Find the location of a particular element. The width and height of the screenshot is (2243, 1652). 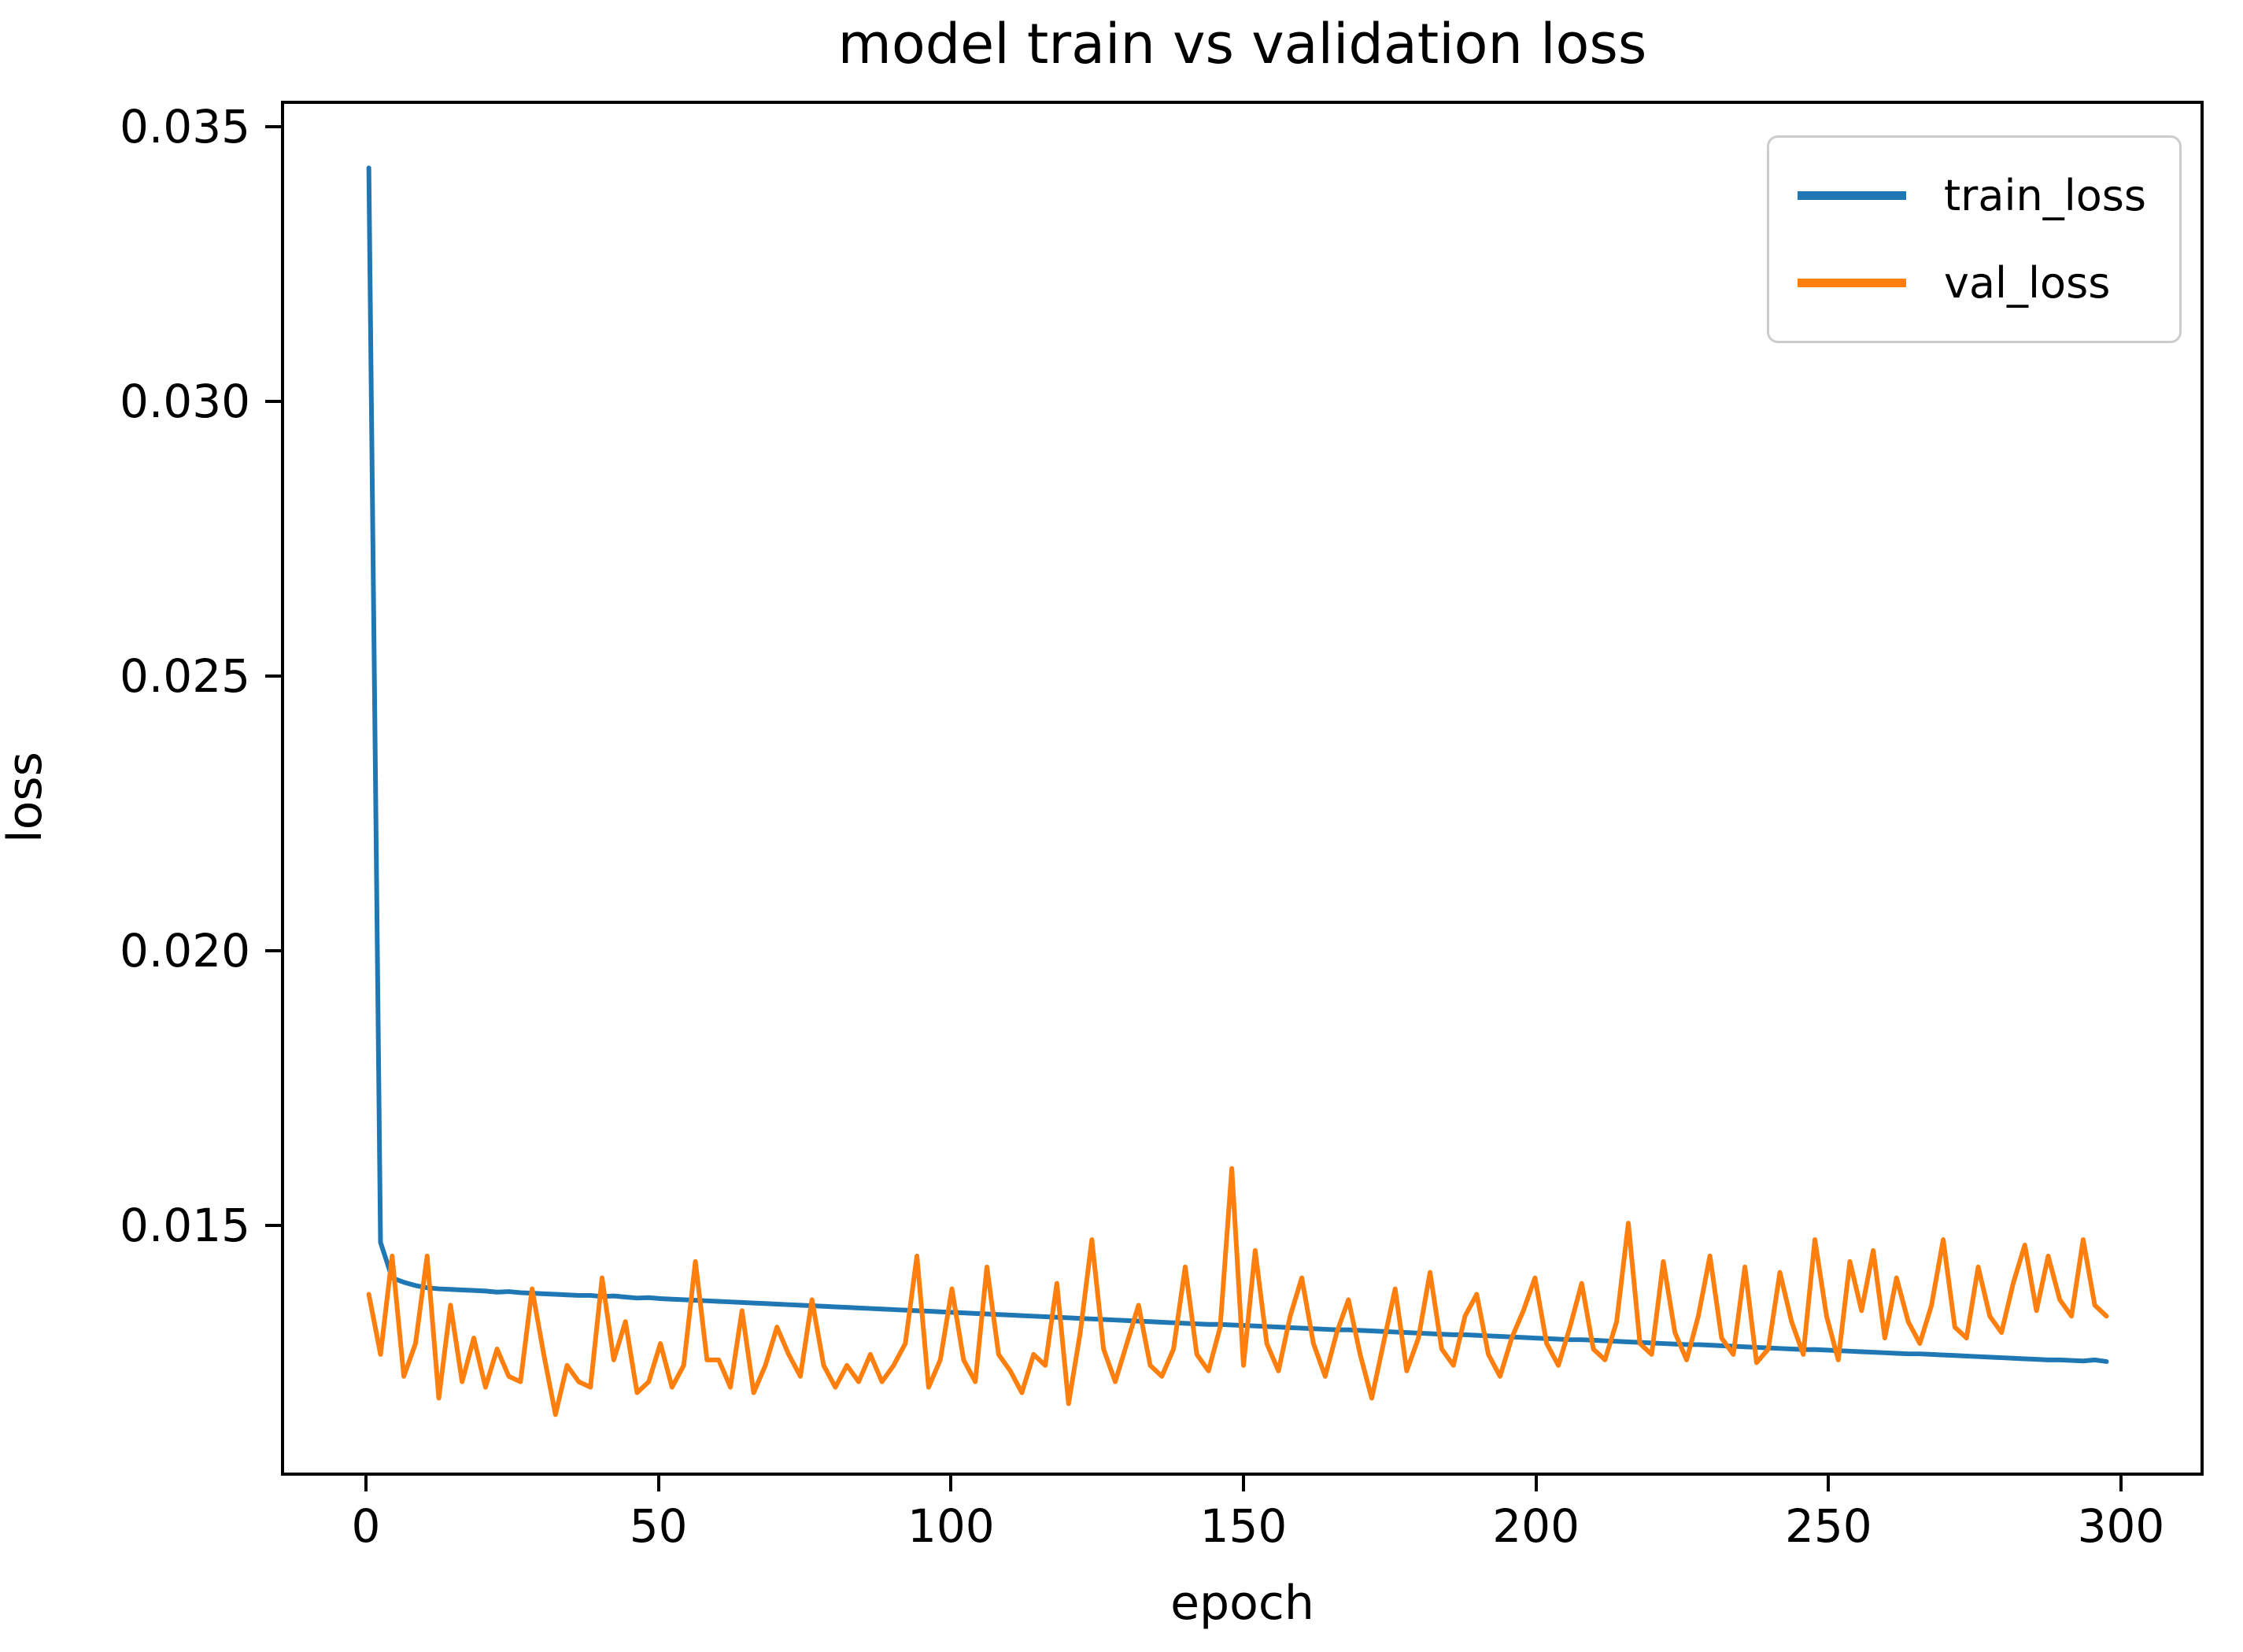

x-axis-label: epoch is located at coordinates (1242, 1604).